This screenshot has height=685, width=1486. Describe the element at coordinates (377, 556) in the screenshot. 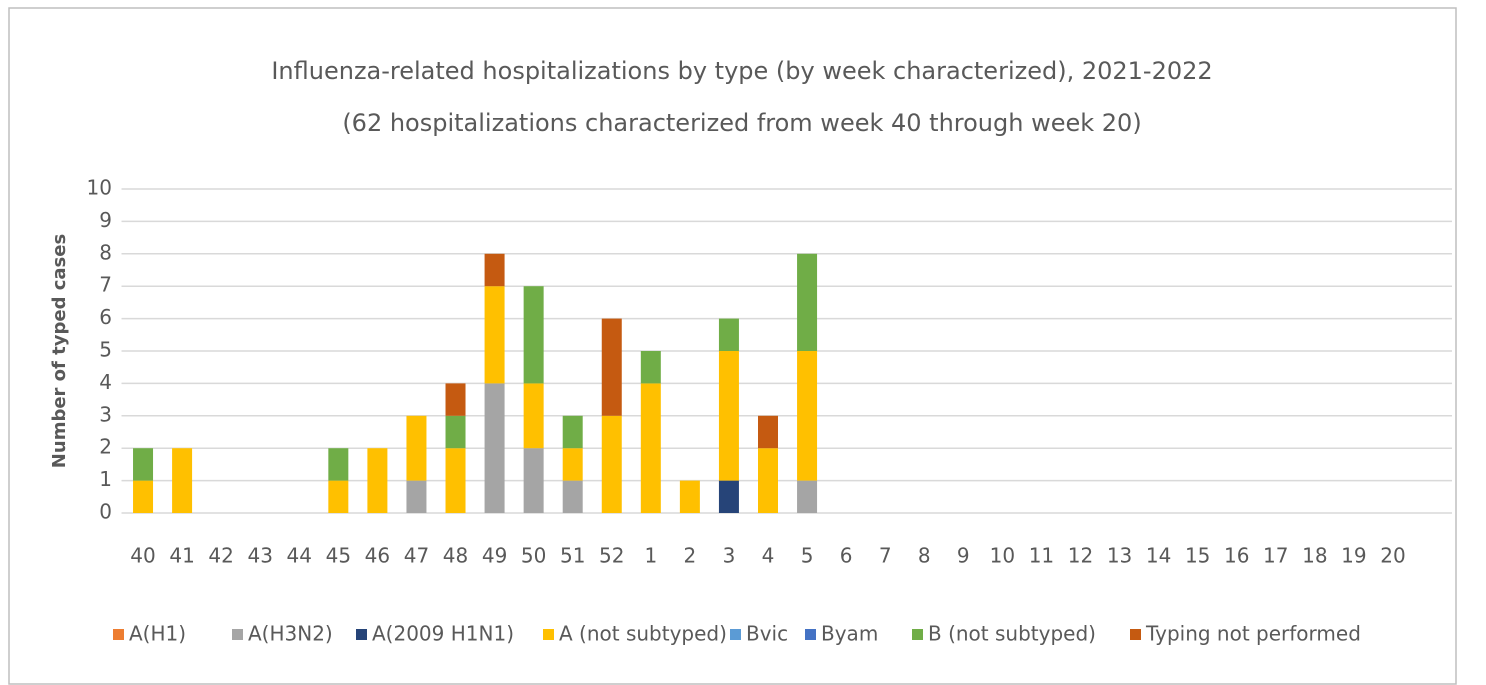

I see `x-tick-label: 46` at that location.